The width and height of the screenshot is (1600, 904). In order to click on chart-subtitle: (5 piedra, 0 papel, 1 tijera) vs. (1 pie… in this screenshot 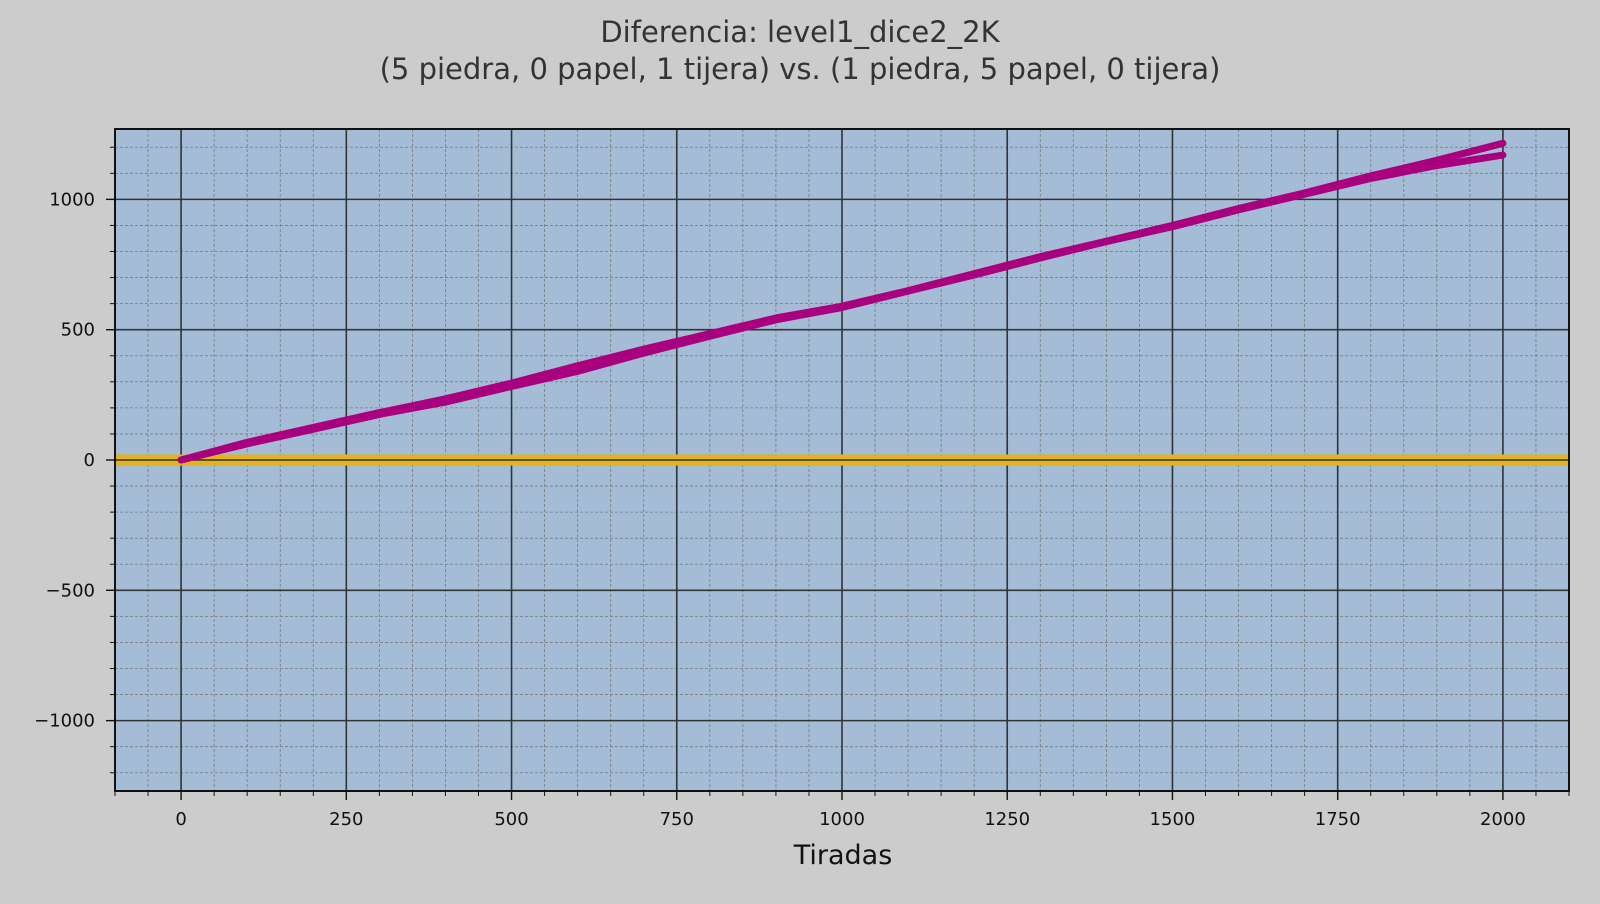, I will do `click(800, 69)`.